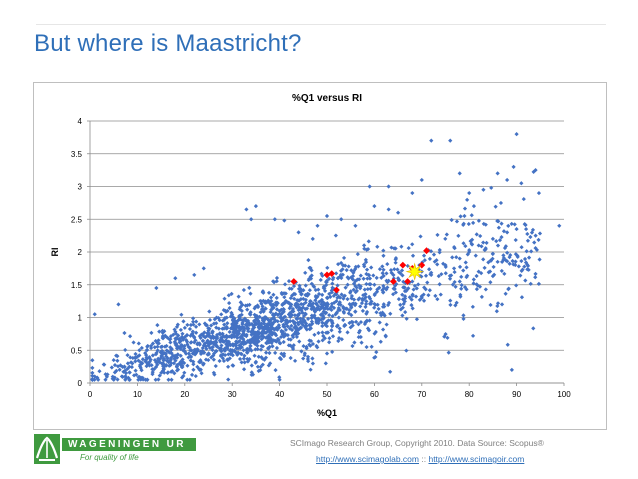 This screenshot has width=638, height=479. What do you see at coordinates (414, 271) in the screenshot?
I see `maastricht-star-icon` at bounding box center [414, 271].